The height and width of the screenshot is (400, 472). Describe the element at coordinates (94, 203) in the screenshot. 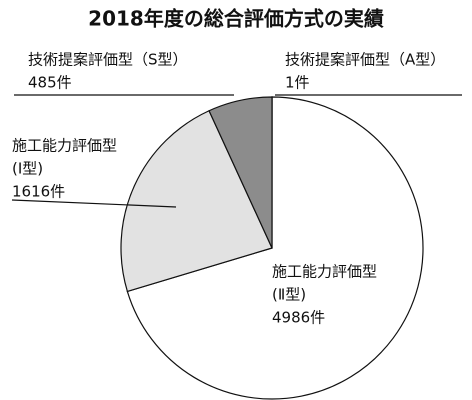

I see `leader-line` at that location.